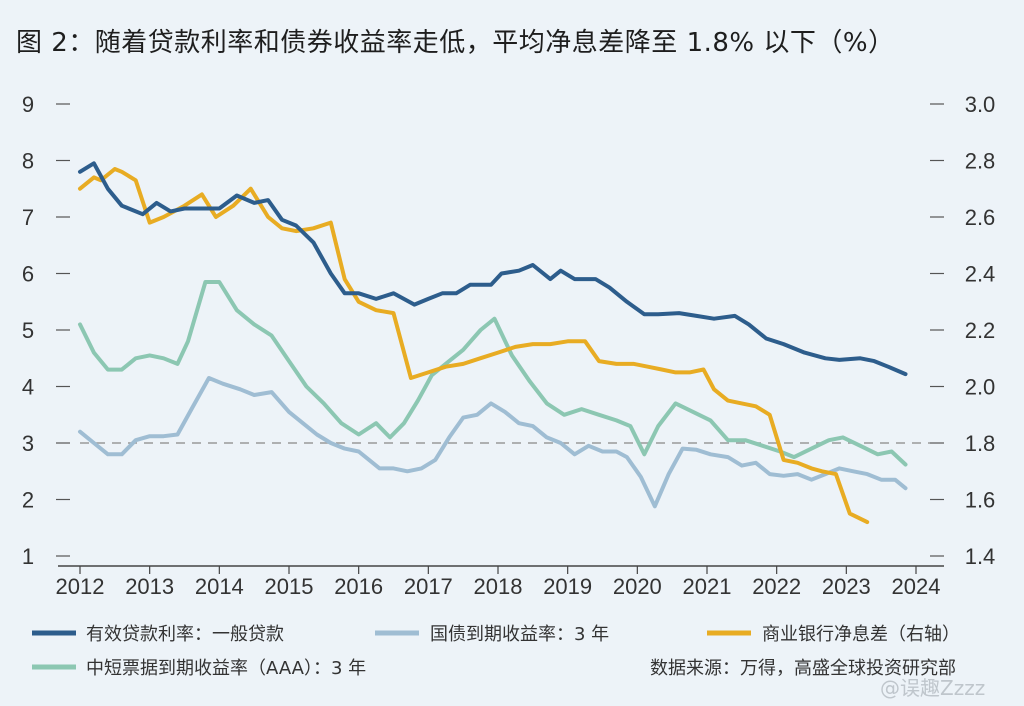 This screenshot has width=1024, height=706. Describe the element at coordinates (980, 274) in the screenshot. I see `right-tick-label: 2.4` at that location.